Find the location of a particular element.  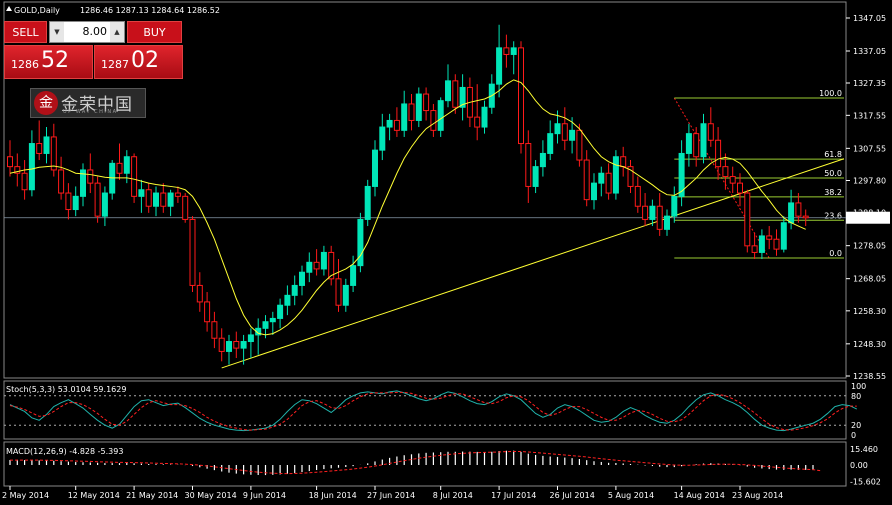

macd-axis-label: 0.00 is located at coordinates (859, 465).